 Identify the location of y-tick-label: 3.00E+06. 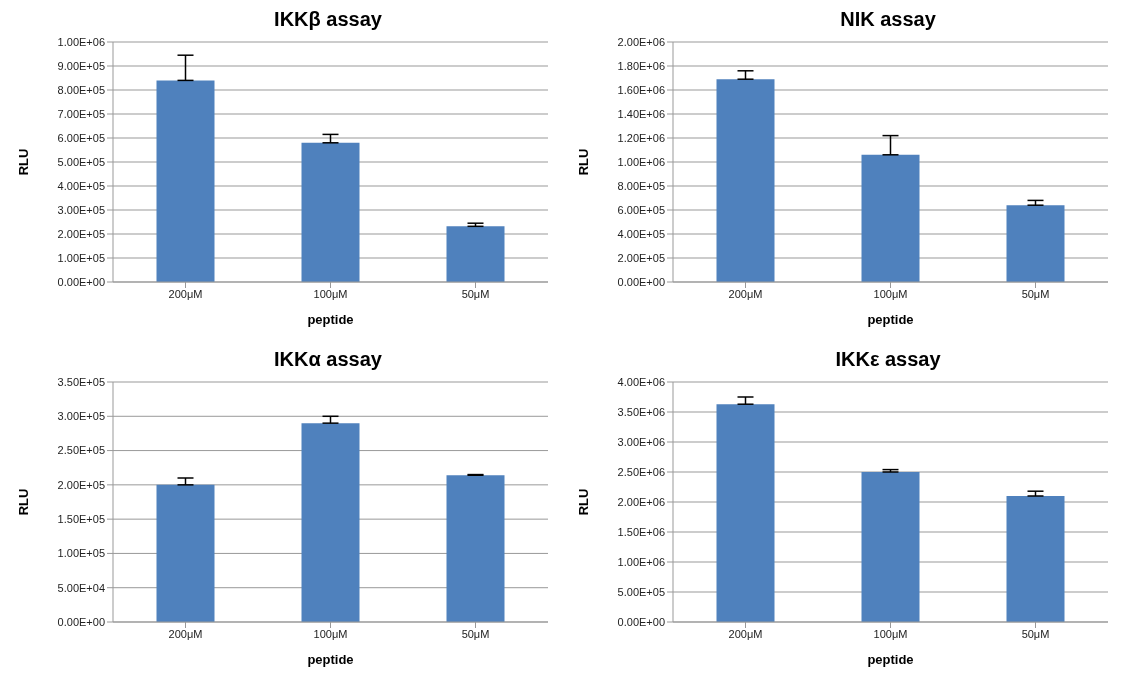
(641, 441).